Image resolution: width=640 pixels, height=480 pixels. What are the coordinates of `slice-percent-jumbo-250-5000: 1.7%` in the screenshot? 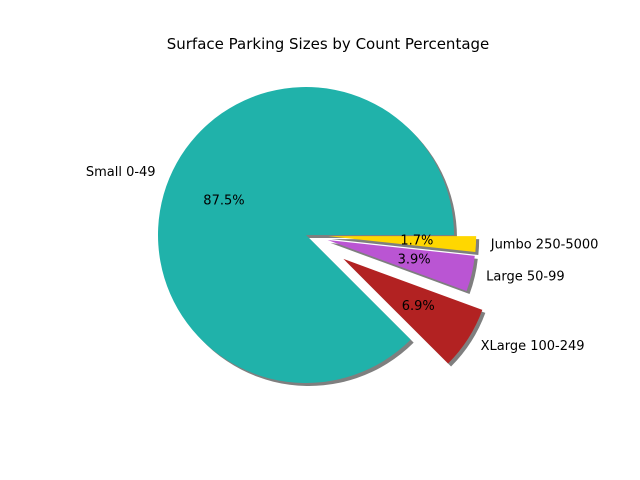 It's located at (416, 240).